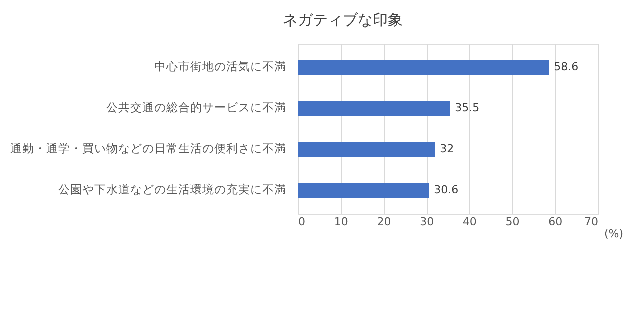 The width and height of the screenshot is (640, 320). Describe the element at coordinates (467, 108) in the screenshot. I see `data-label: 35.5` at that location.